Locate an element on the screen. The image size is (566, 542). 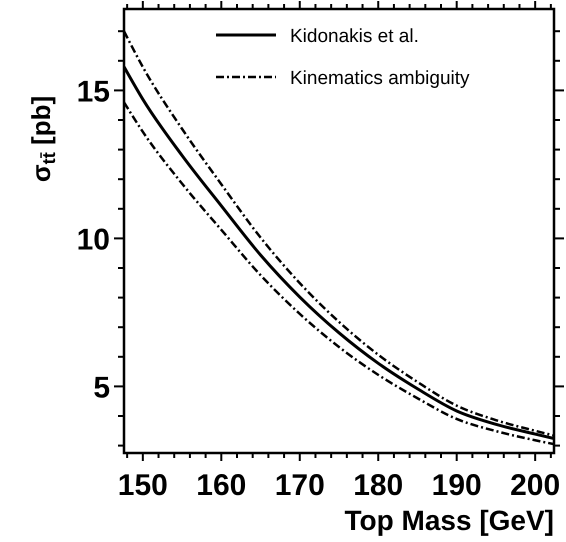
x-tick-label: 180 is located at coordinates (378, 485).